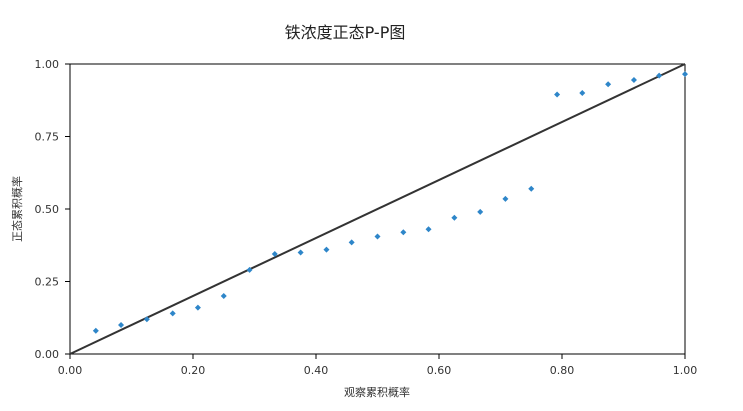  Describe the element at coordinates (377, 392) in the screenshot. I see `x-axis-label: 观察累积概率` at that location.